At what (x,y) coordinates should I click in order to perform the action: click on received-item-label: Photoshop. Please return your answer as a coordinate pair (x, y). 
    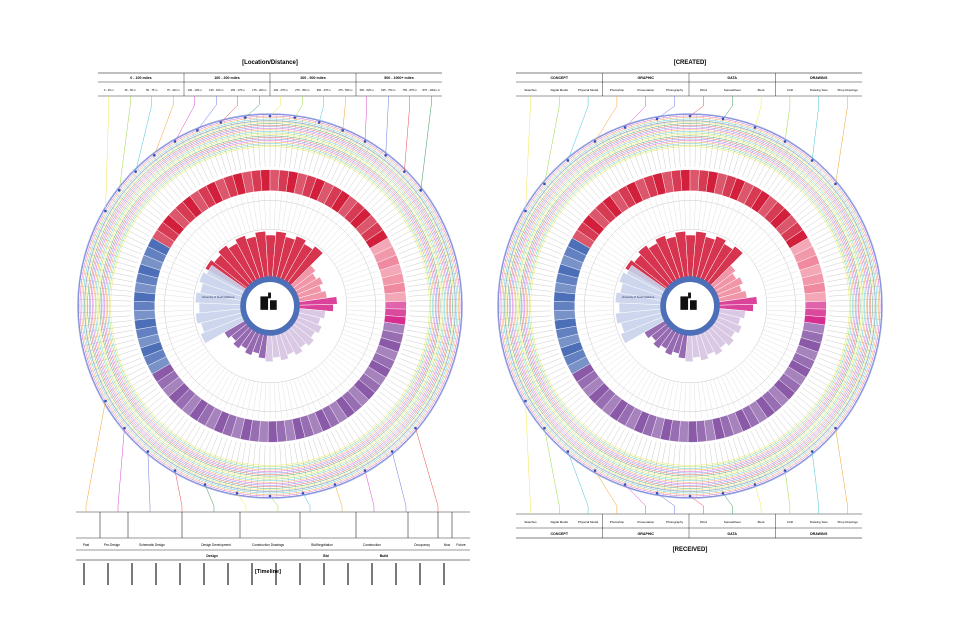
    Looking at the image, I should click on (617, 522).